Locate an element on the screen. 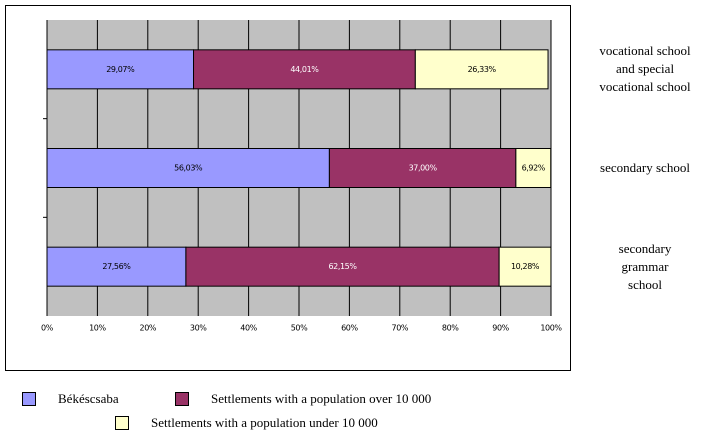 The height and width of the screenshot is (448, 718). x-tick-label: 20% is located at coordinates (148, 328).